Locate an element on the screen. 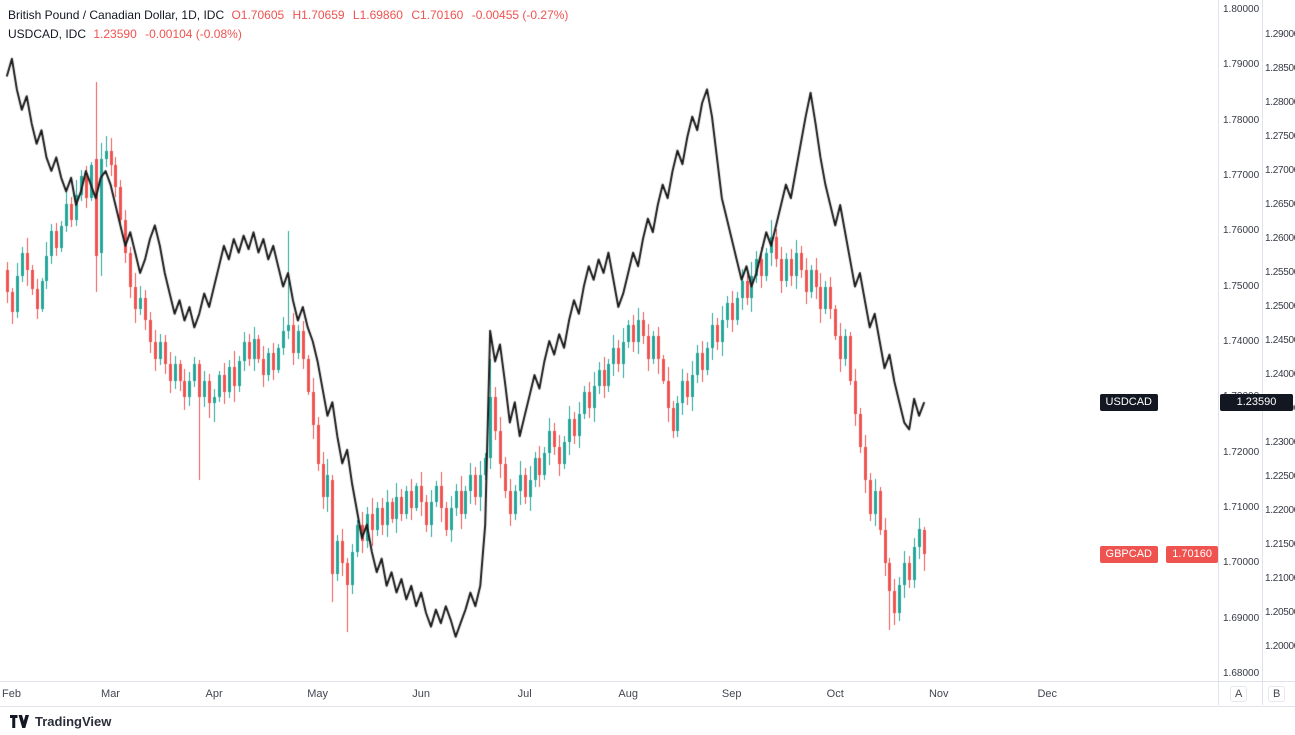 The height and width of the screenshot is (735, 1295). tradingview-logo-icon is located at coordinates (19, 721).